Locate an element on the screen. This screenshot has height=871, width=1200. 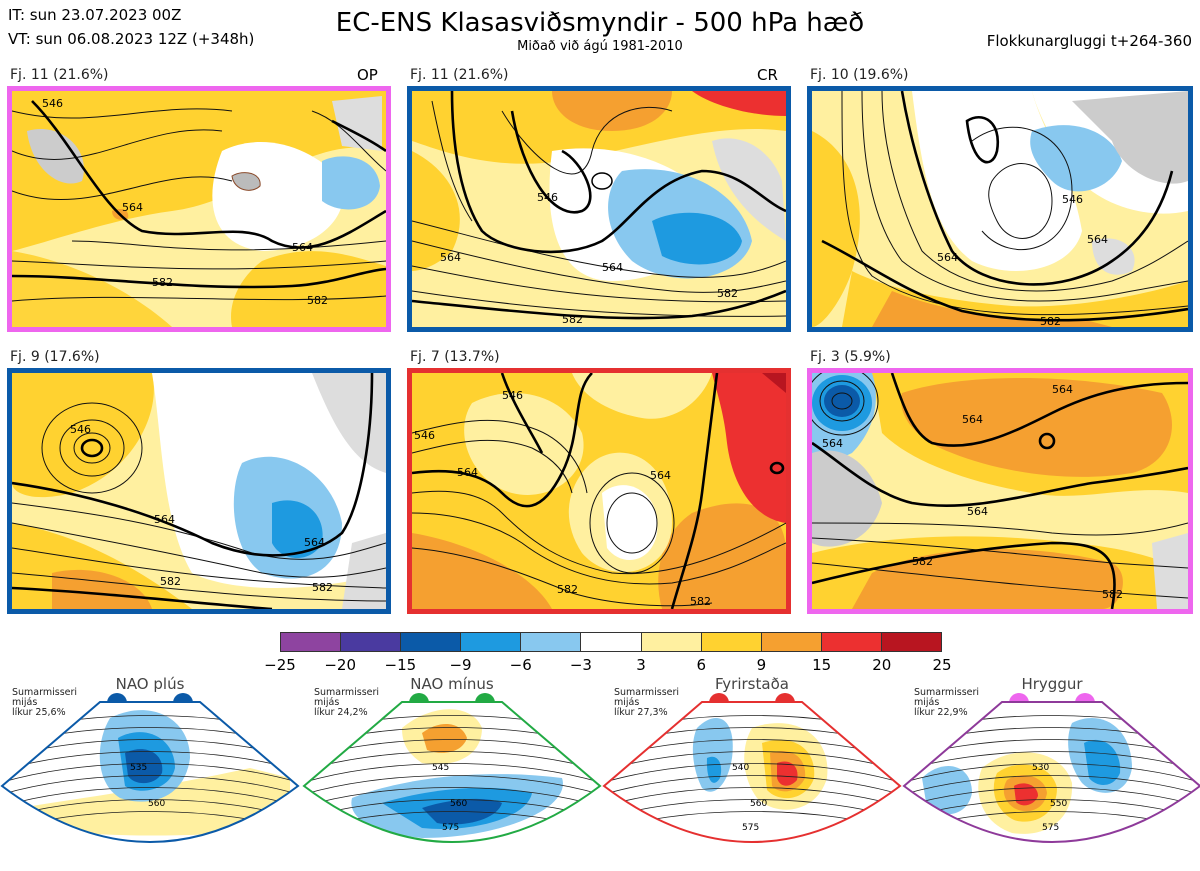
regime-probability: líkur 24,2% is located at coordinates (341, 712).